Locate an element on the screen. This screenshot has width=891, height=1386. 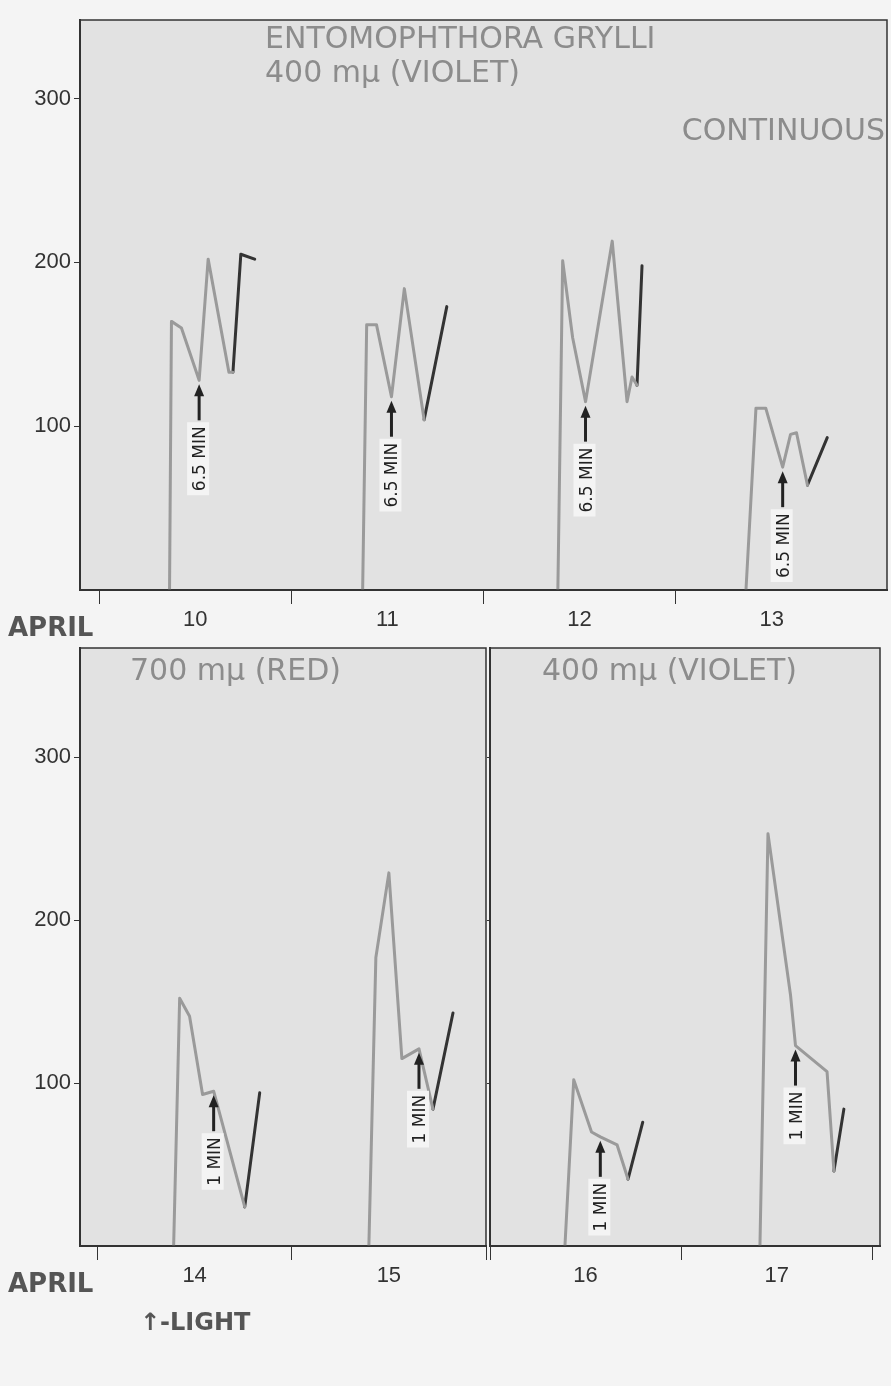
x-tick-label: 15 is located at coordinates (389, 1275).